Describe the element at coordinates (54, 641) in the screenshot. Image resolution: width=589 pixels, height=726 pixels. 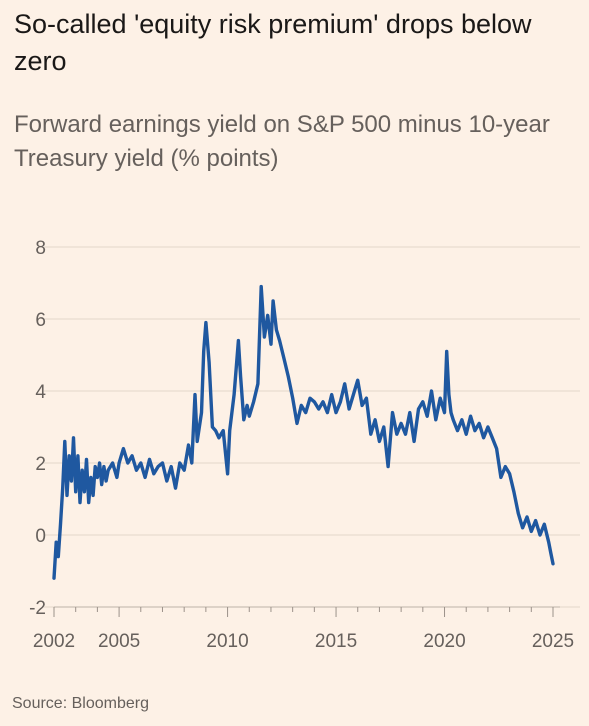
I see `x-tick-label: 2002` at that location.